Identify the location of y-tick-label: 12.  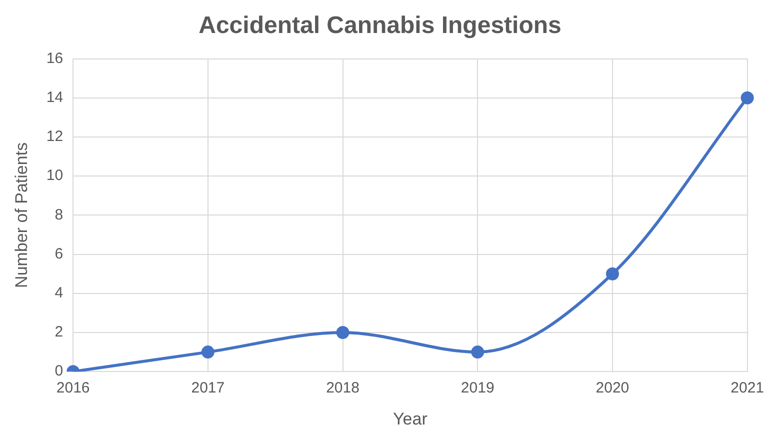
(55, 137).